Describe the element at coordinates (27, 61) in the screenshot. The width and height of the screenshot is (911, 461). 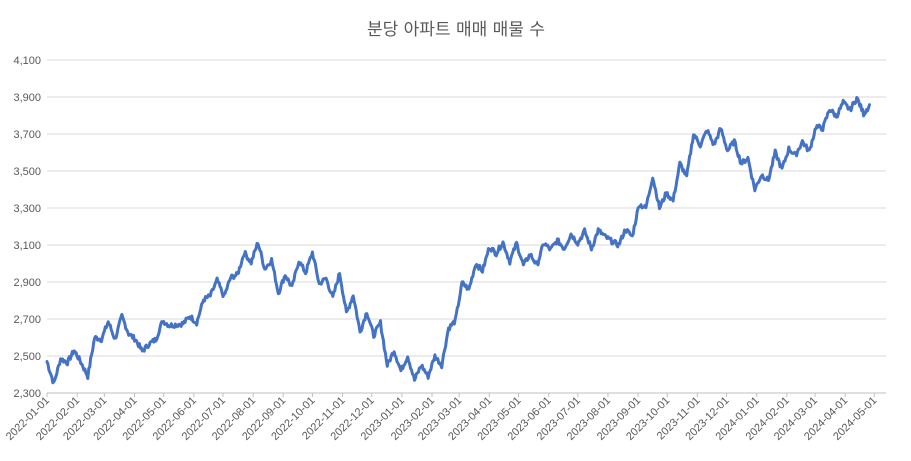
I see `y-tick-label: 4,100` at that location.